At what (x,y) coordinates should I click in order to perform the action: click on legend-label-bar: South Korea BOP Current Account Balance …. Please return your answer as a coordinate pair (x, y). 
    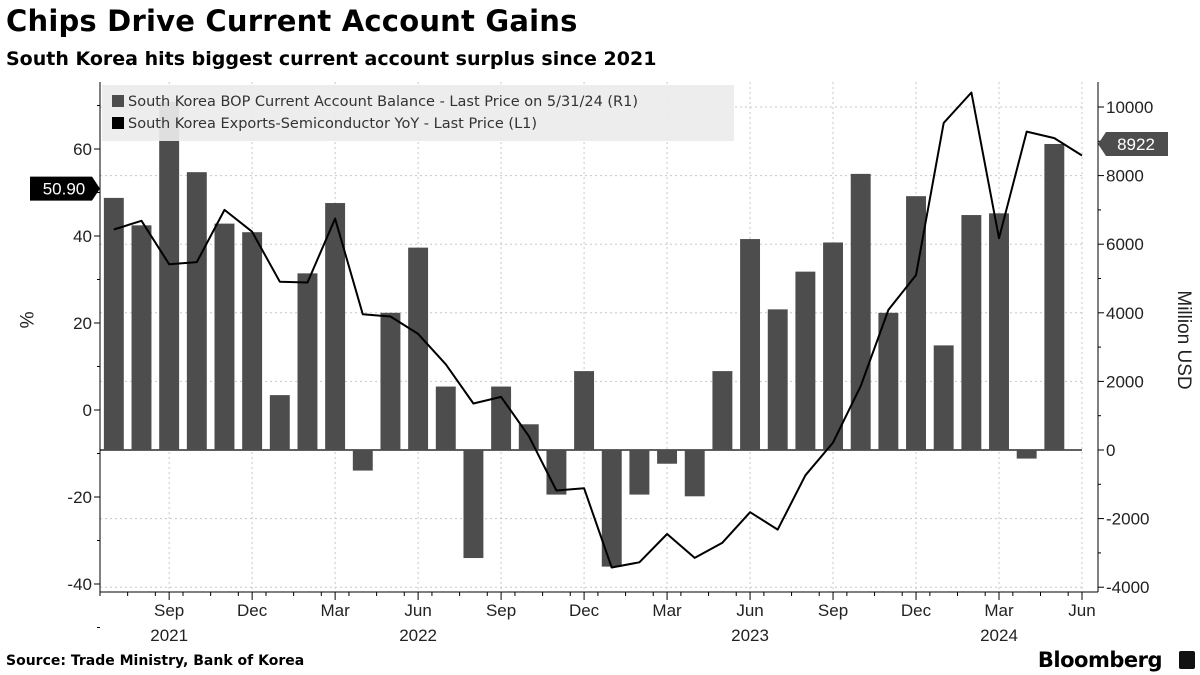
    Looking at the image, I should click on (383, 102).